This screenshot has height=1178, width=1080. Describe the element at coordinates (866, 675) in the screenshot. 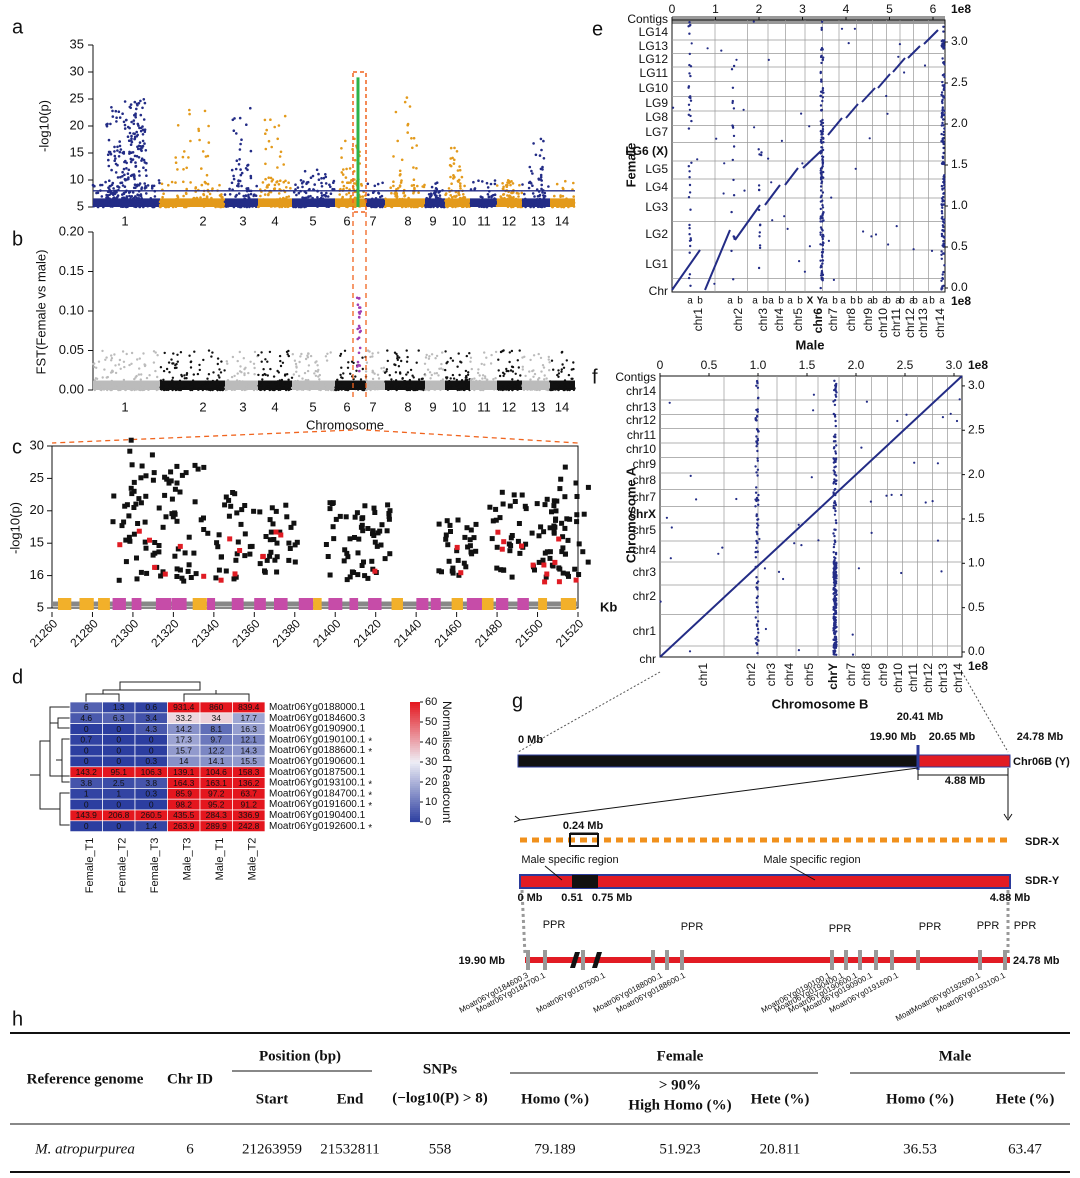

I see `column-label: chr8` at that location.